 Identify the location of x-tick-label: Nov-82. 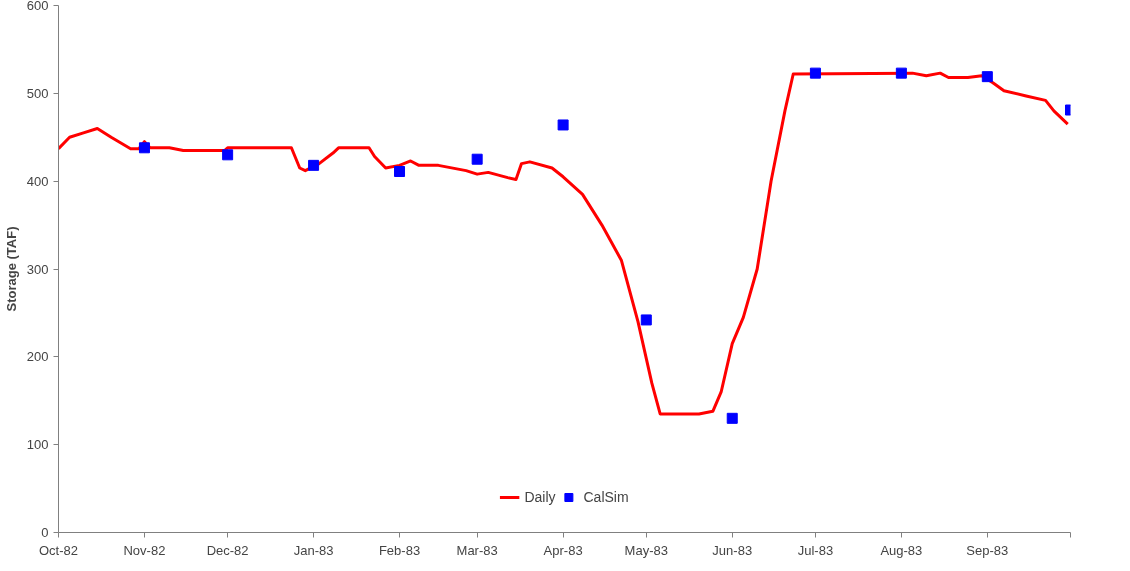
(144, 550).